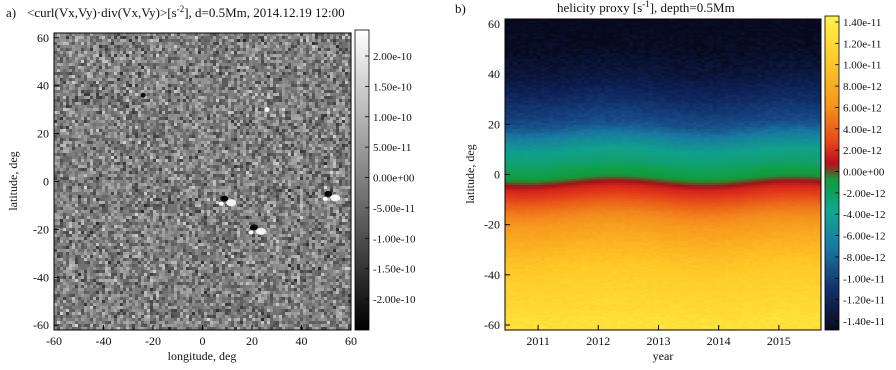 Image resolution: width=896 pixels, height=370 pixels. Describe the element at coordinates (252, 341) in the screenshot. I see `x-tick-label: 20` at that location.